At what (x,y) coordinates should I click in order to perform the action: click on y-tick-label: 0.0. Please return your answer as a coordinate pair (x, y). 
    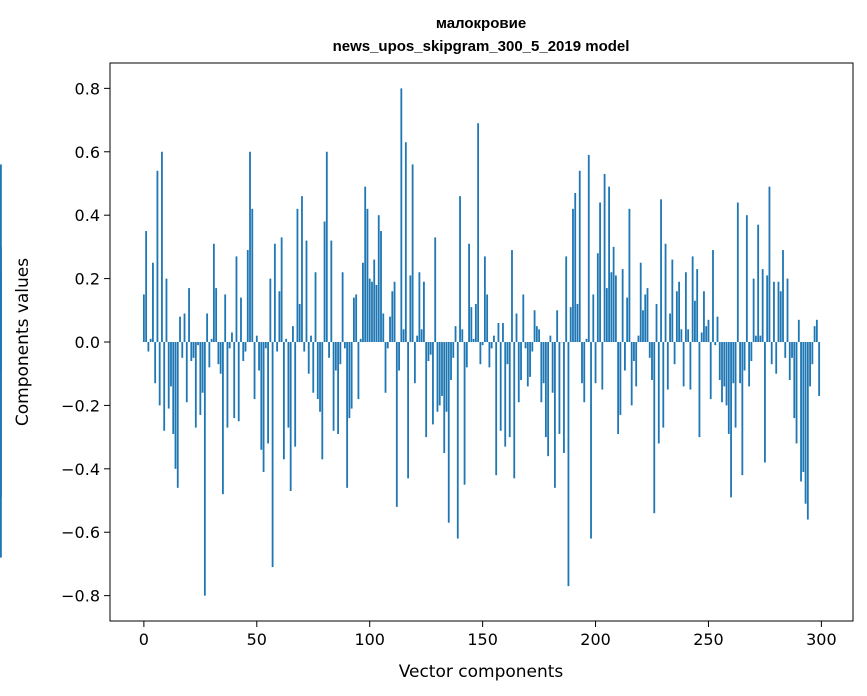
    Looking at the image, I should click on (87, 342).